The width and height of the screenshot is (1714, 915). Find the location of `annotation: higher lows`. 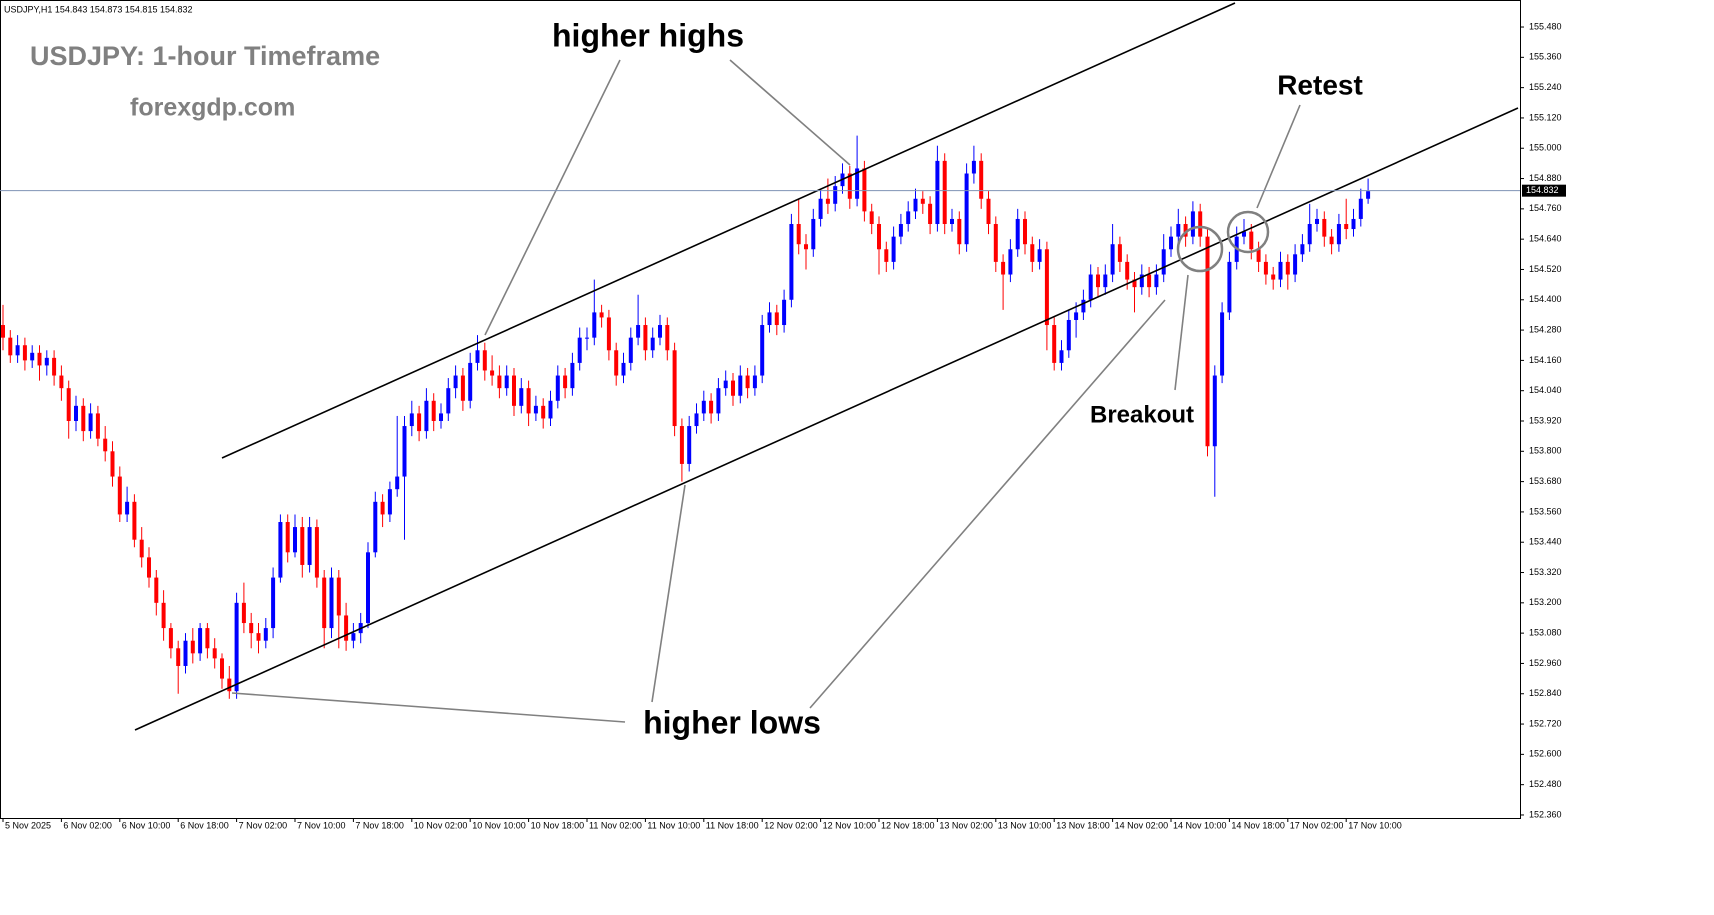

annotation: higher lows is located at coordinates (732, 722).